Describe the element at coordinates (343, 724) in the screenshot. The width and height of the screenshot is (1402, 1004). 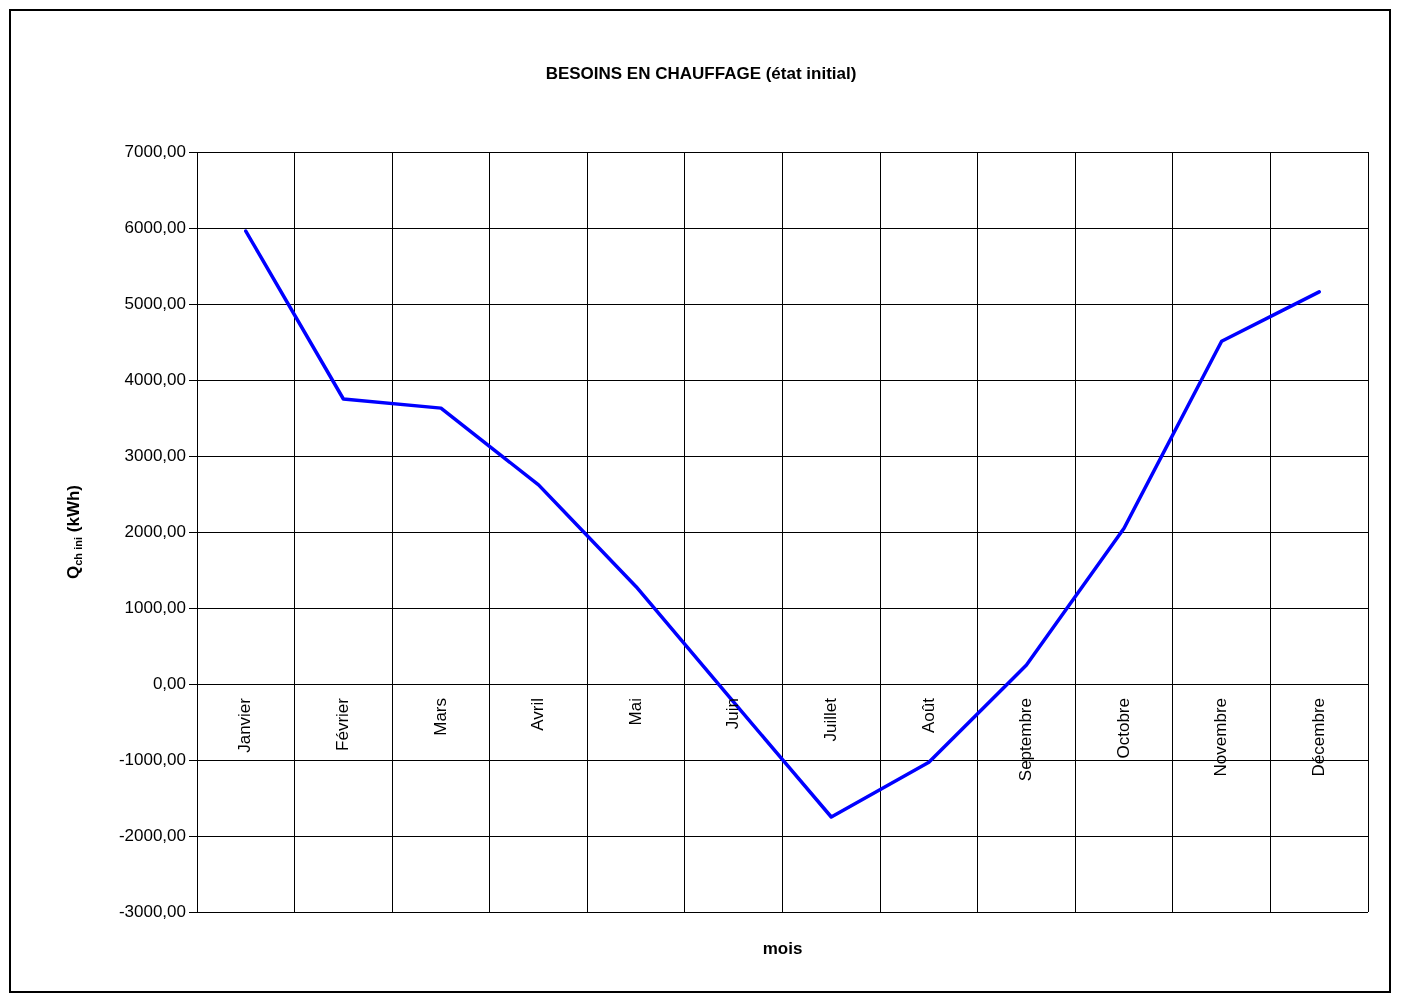
I see `x-tick-label: Février` at that location.